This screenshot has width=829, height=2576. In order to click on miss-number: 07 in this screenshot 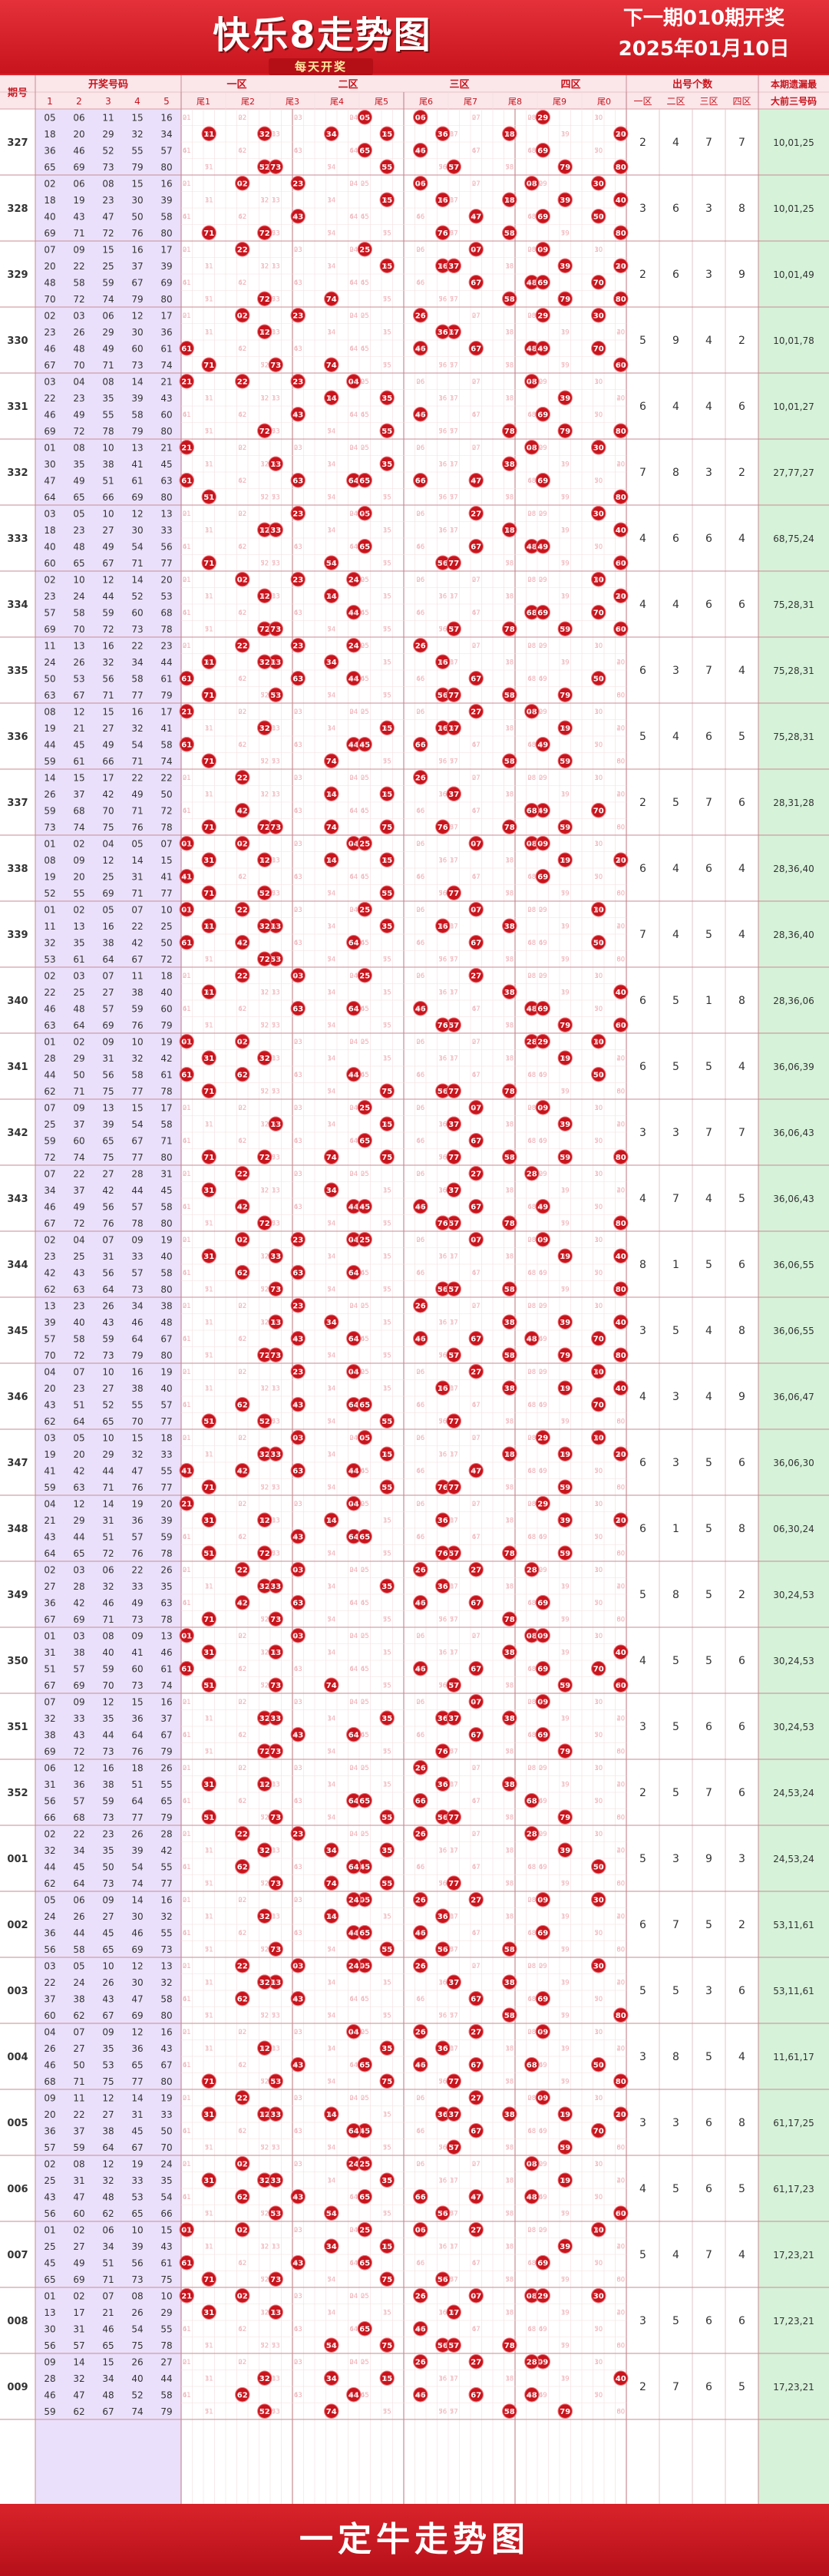, I will do `click(476, 184)`.